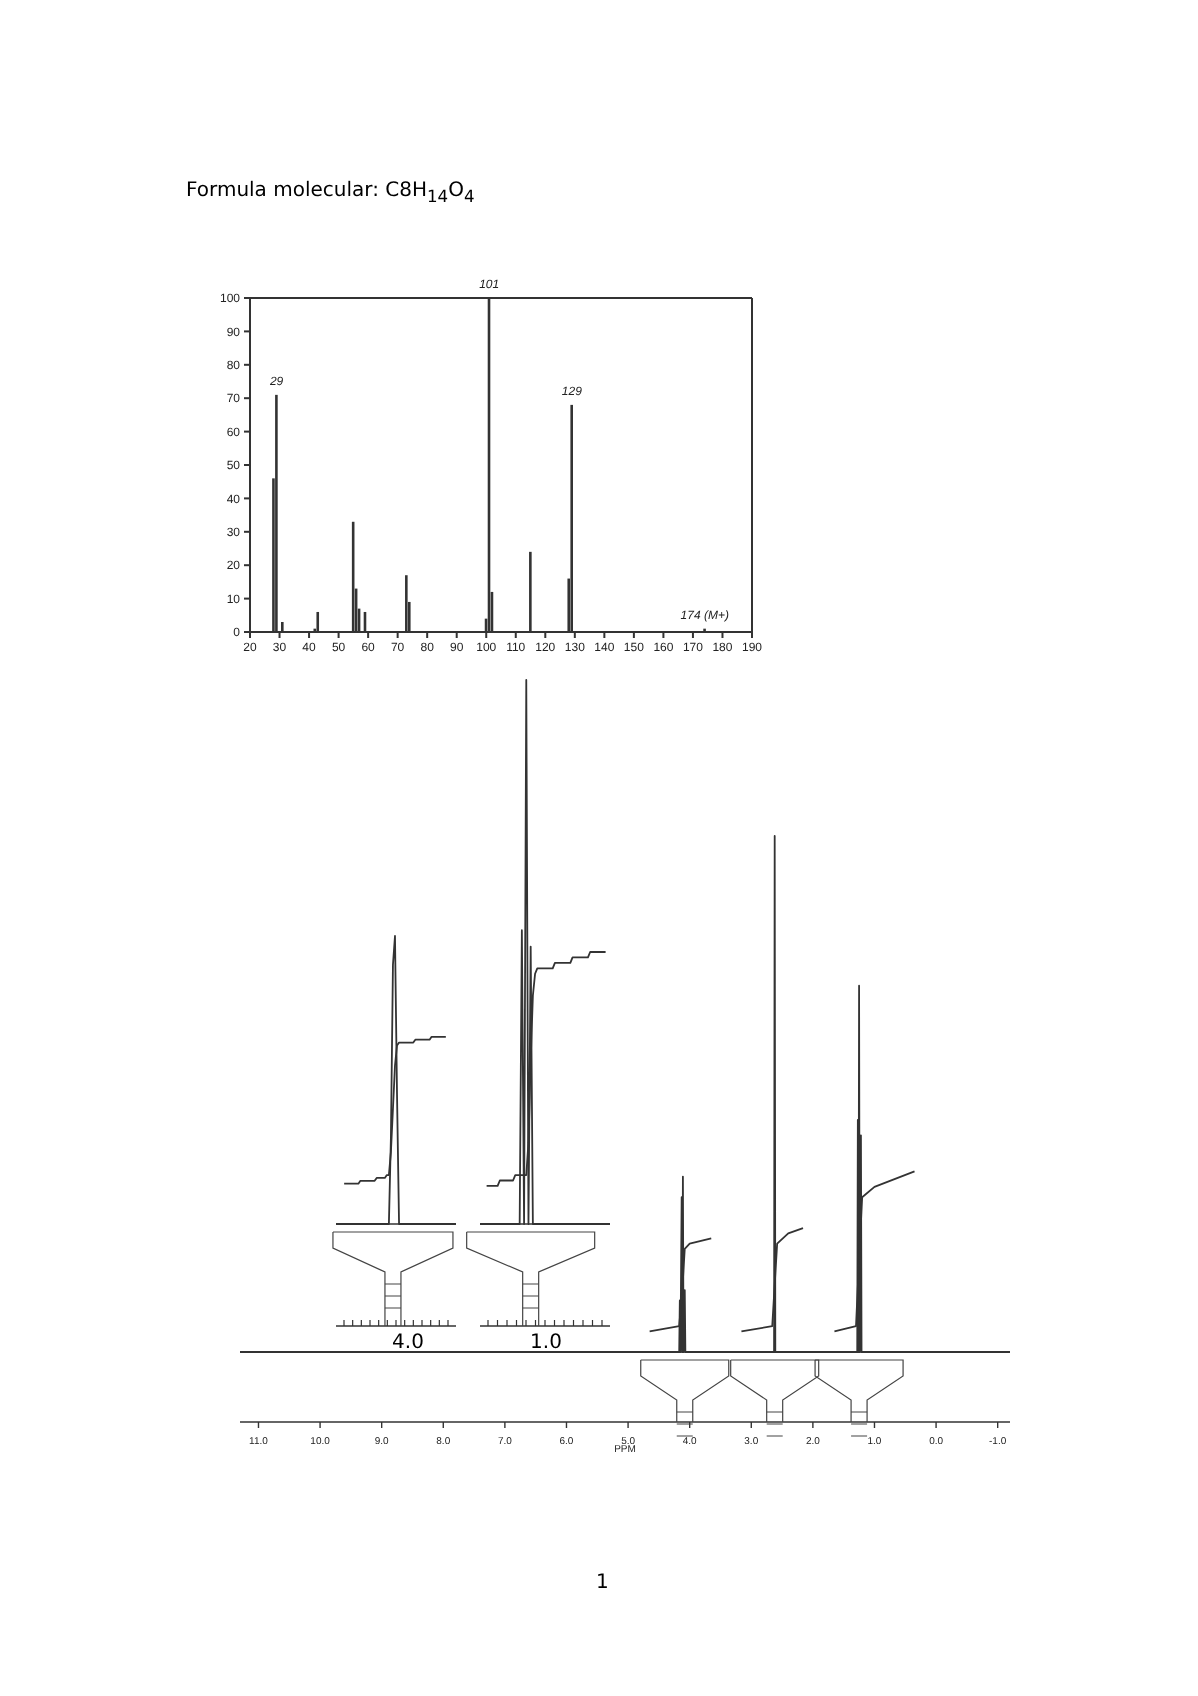 The width and height of the screenshot is (1198, 1696). What do you see at coordinates (546, 1343) in the screenshot?
I see `annotation: 1.0` at bounding box center [546, 1343].